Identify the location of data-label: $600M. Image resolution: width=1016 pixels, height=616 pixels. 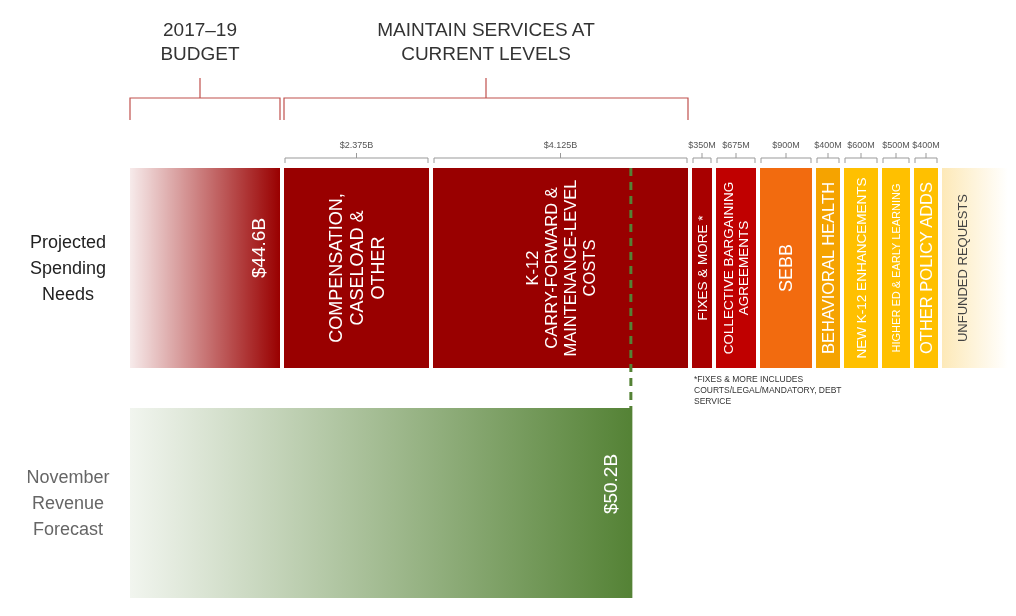
(861, 145).